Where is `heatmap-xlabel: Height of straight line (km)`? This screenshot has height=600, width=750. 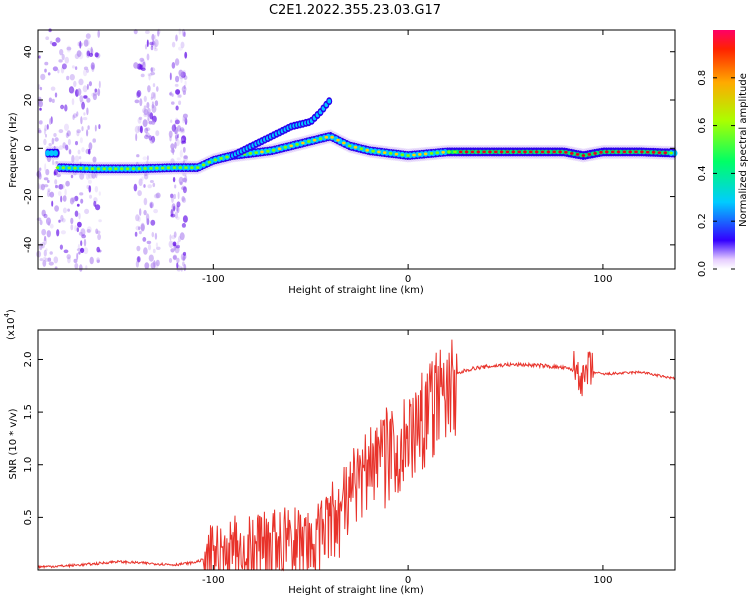
heatmap-xlabel: Height of straight line (km) is located at coordinates (356, 290).